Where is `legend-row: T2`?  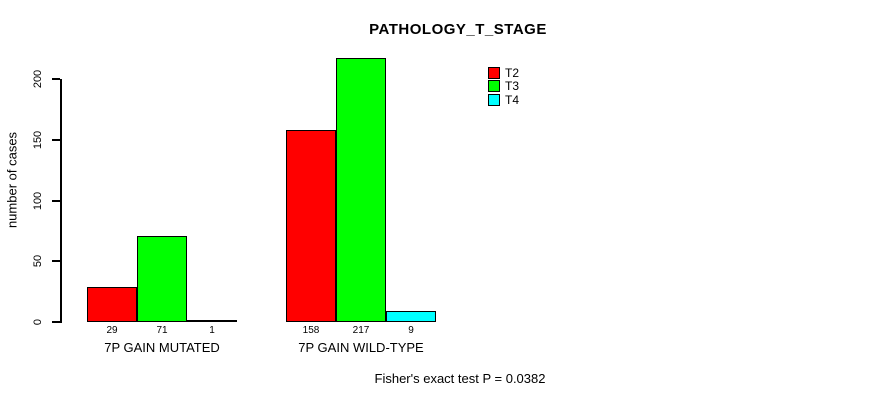
legend-row: T2 is located at coordinates (503, 73).